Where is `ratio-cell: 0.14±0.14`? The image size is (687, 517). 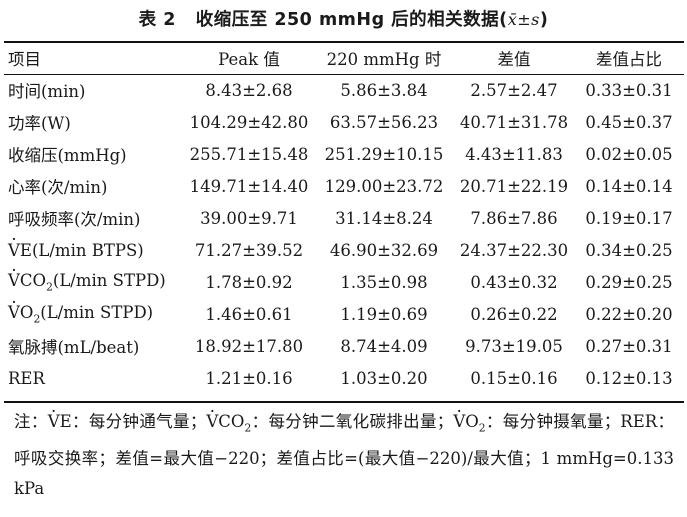
ratio-cell: 0.14±0.14 is located at coordinates (629, 186).